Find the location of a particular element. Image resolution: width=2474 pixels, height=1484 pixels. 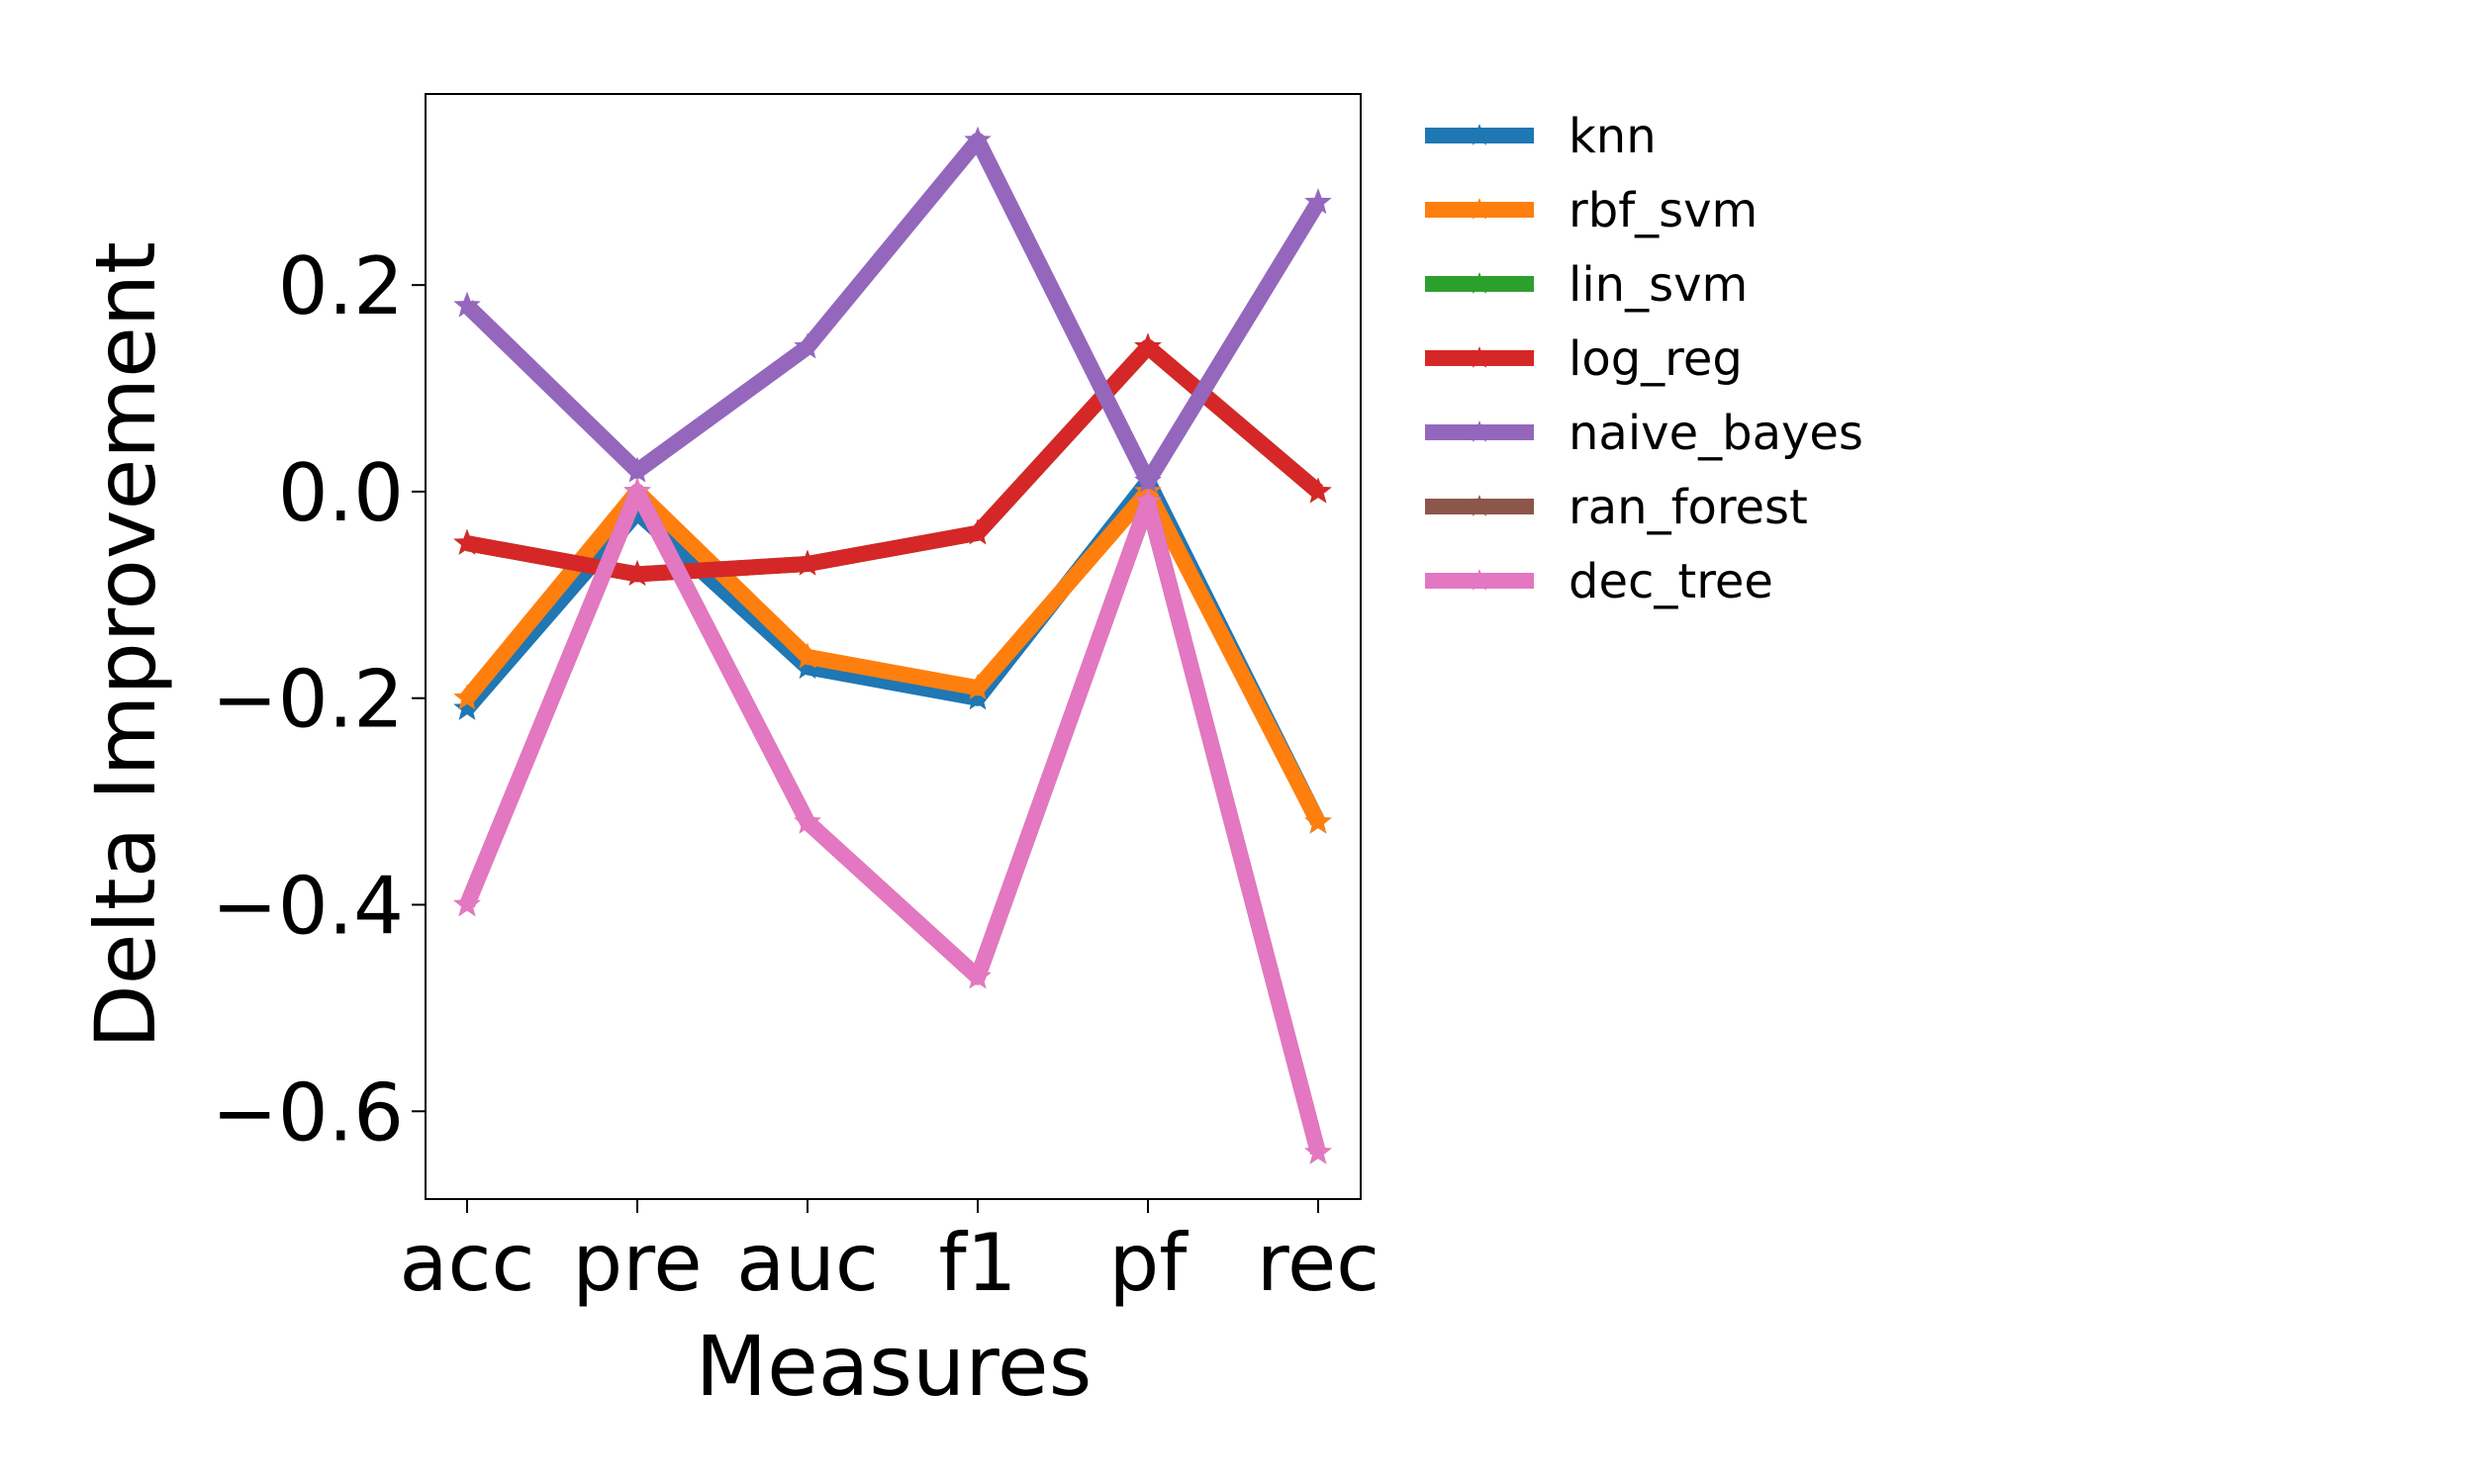

legend-item: dec_tree is located at coordinates (1599, 581).